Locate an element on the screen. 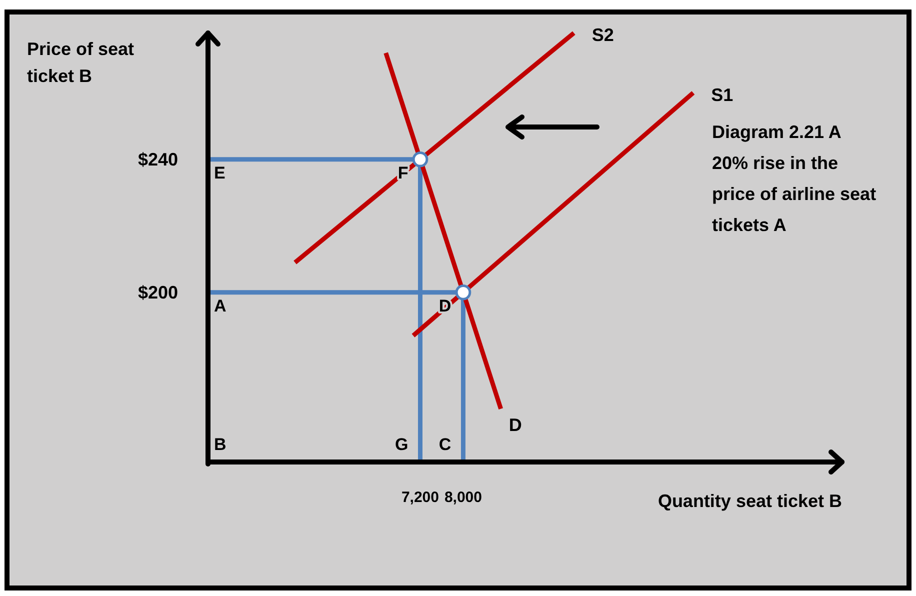 This screenshot has height=596, width=916. x-tick-label: 8,000 is located at coordinates (463, 497).